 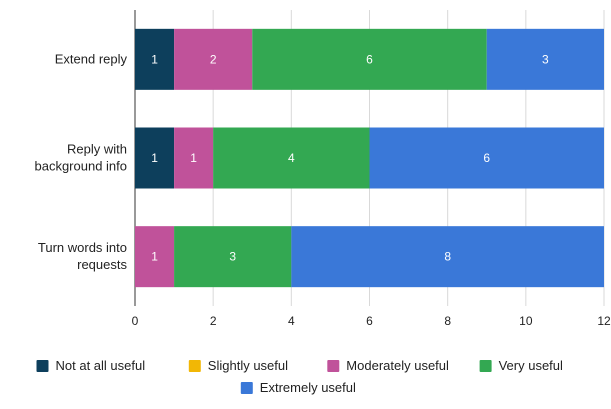 I want to click on category-label: background info, so click(x=80, y=166).